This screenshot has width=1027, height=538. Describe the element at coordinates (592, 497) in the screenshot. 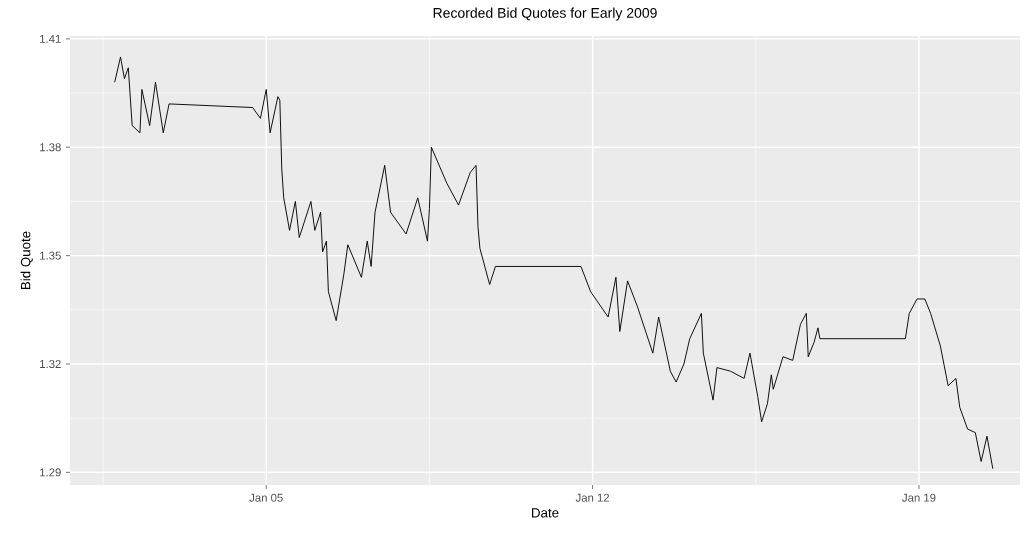

I see `x-tick-label: Jan 12` at that location.